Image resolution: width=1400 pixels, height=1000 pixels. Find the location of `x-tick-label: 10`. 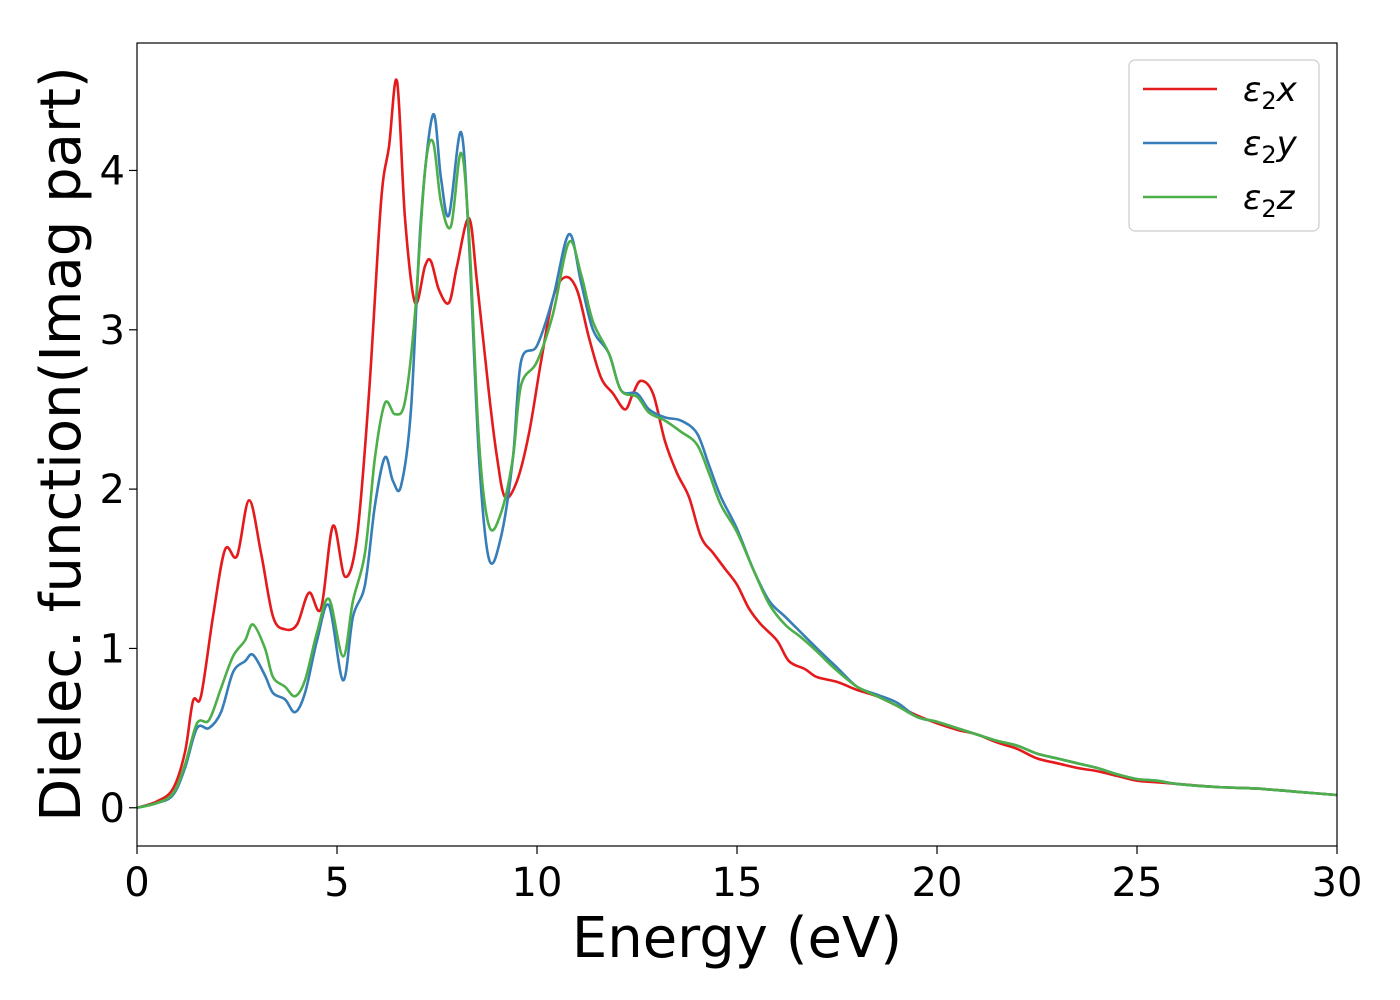

x-tick-label: 10 is located at coordinates (537, 883).